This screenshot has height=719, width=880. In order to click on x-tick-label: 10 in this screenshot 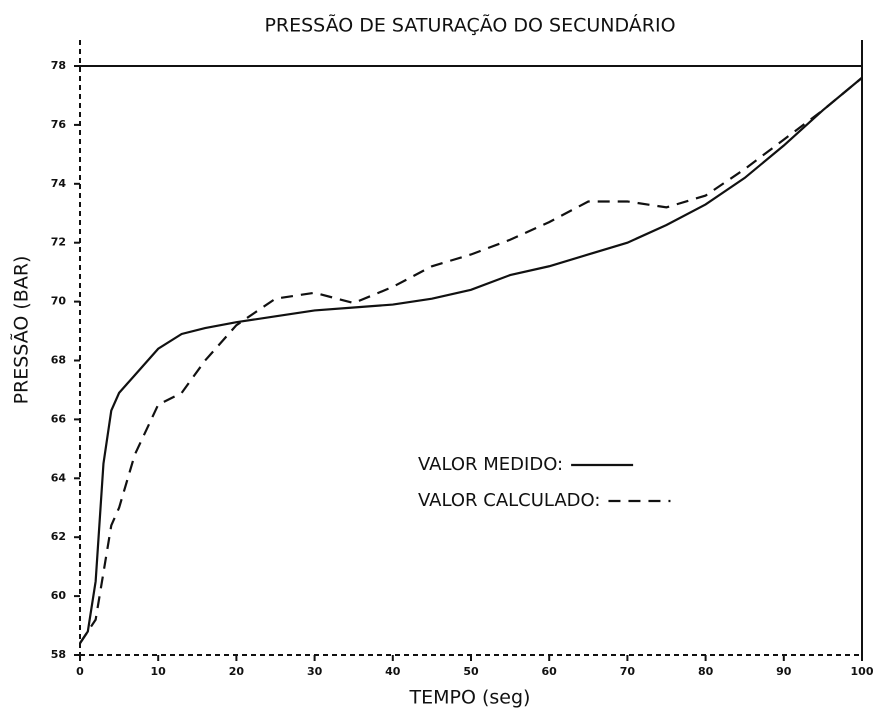, I will do `click(159, 671)`.